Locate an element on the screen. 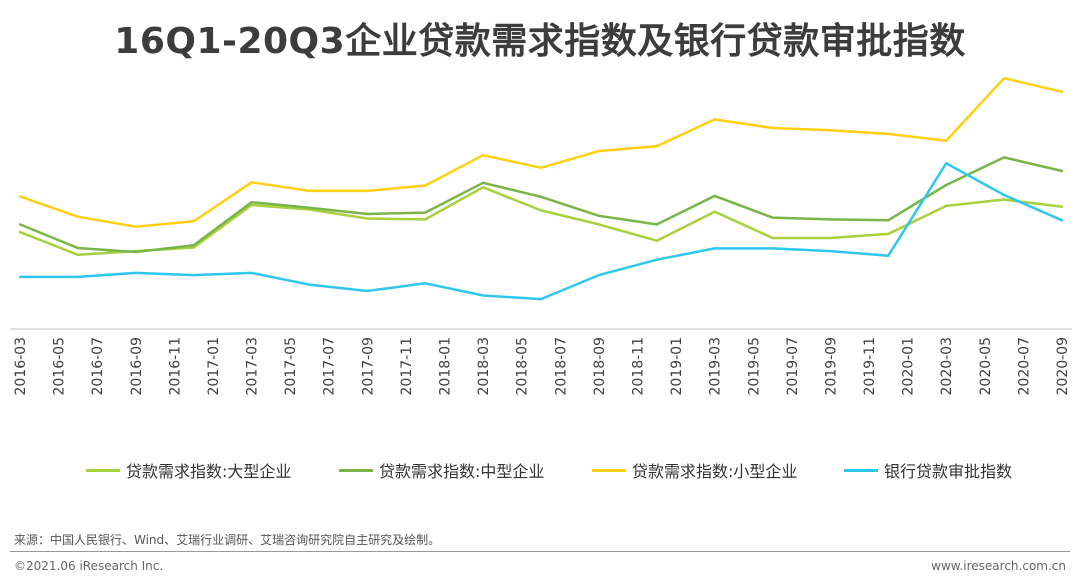  x-tick-label: 2020-01 is located at coordinates (909, 366).